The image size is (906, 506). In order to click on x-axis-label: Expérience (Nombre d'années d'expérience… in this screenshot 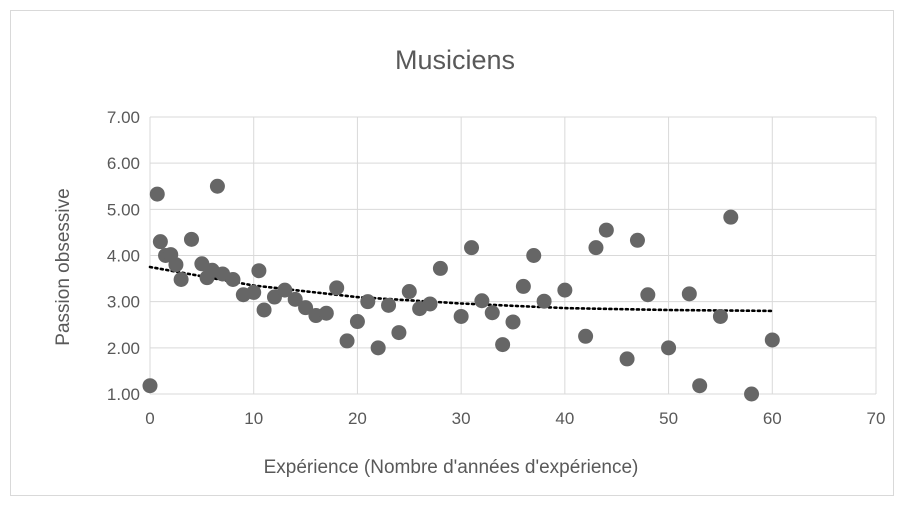, I will do `click(451, 467)`.